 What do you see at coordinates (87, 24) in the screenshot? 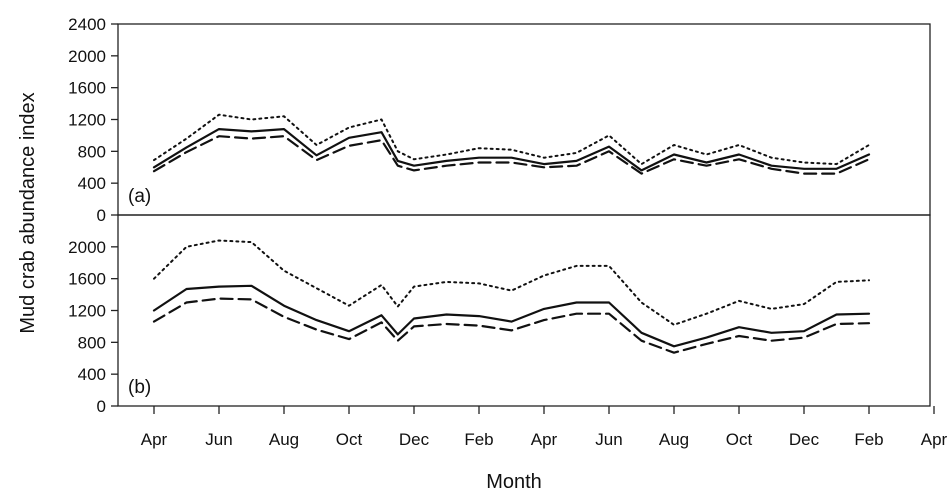
I see `y-tick-label: 2400` at bounding box center [87, 24].